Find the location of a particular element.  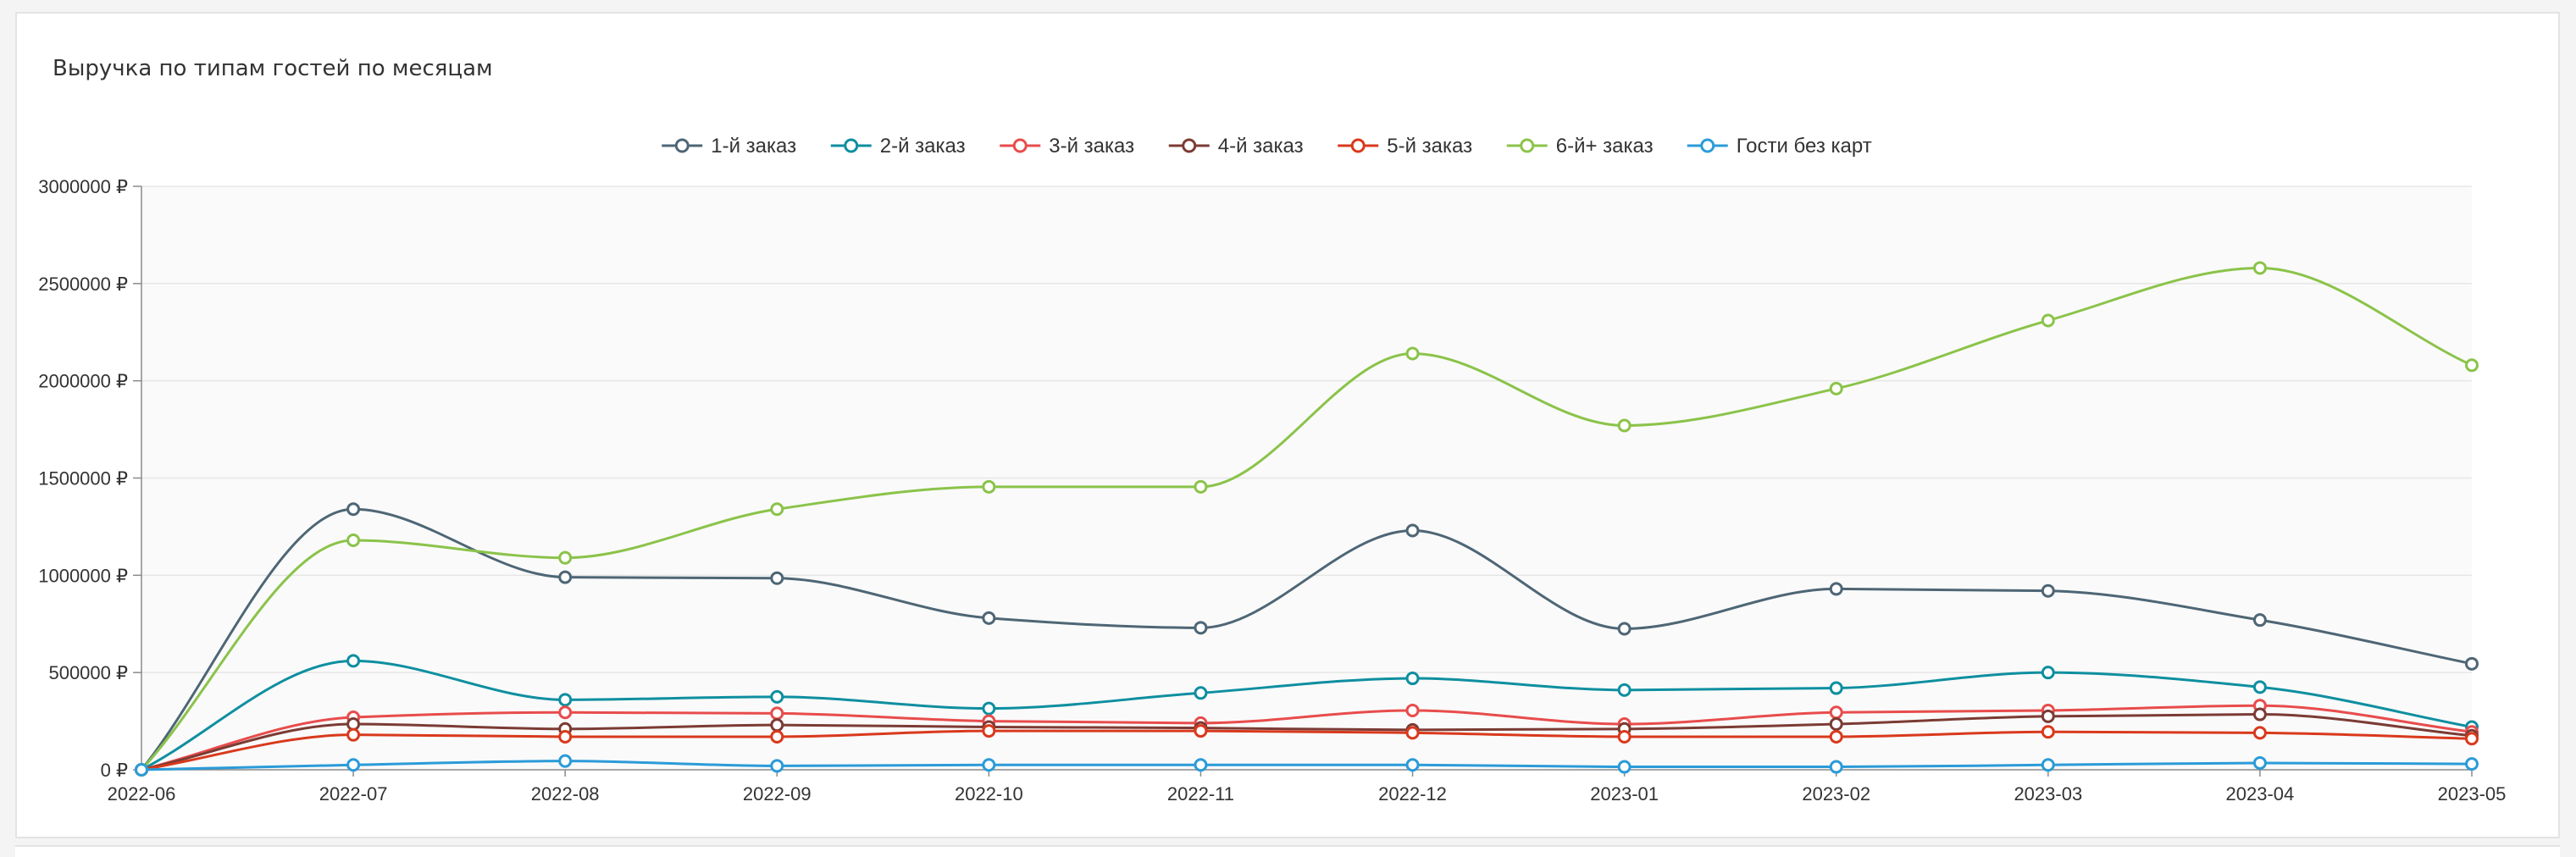

legend-item: 2-й заказ is located at coordinates (898, 146).